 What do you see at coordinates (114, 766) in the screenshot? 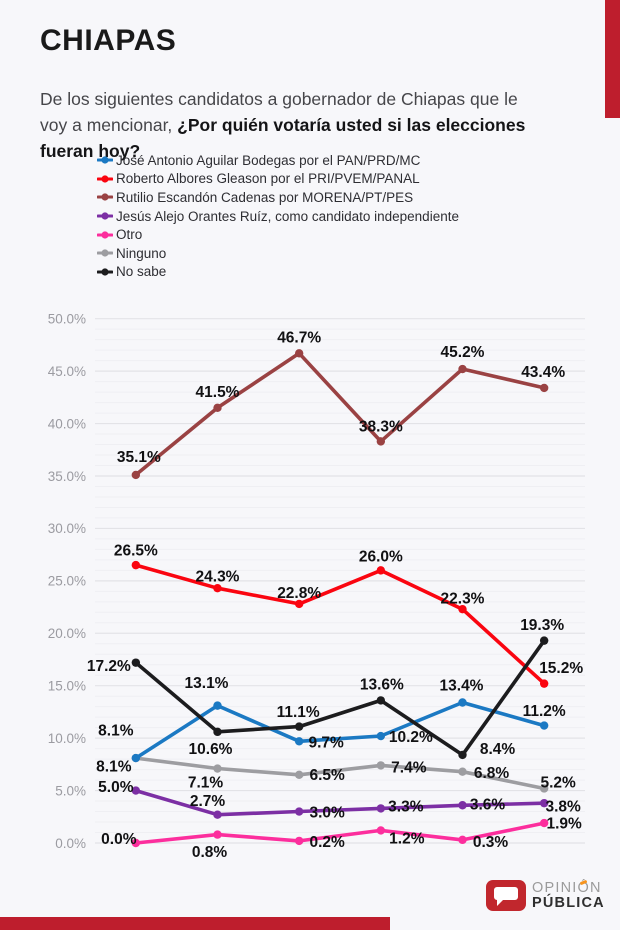
I see `data-point-label: 8.1%` at bounding box center [114, 766].